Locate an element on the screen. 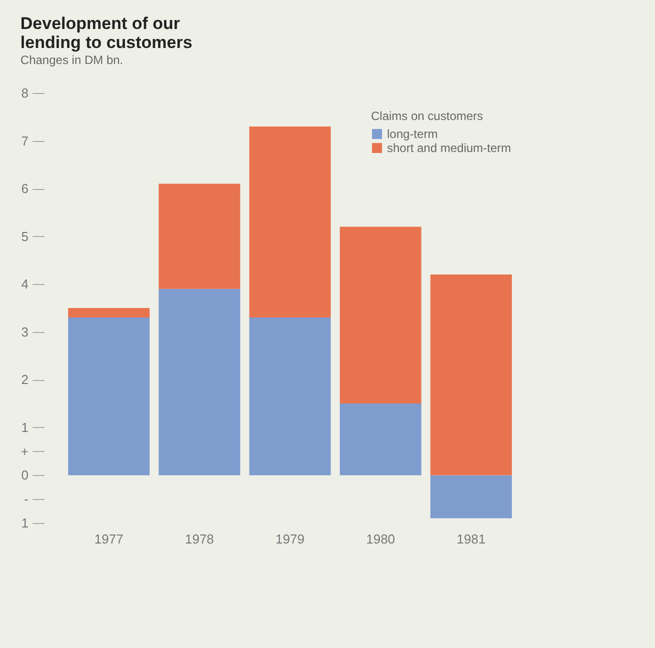 Image resolution: width=655 pixels, height=648 pixels. y-tick-label: 7 is located at coordinates (24, 140).